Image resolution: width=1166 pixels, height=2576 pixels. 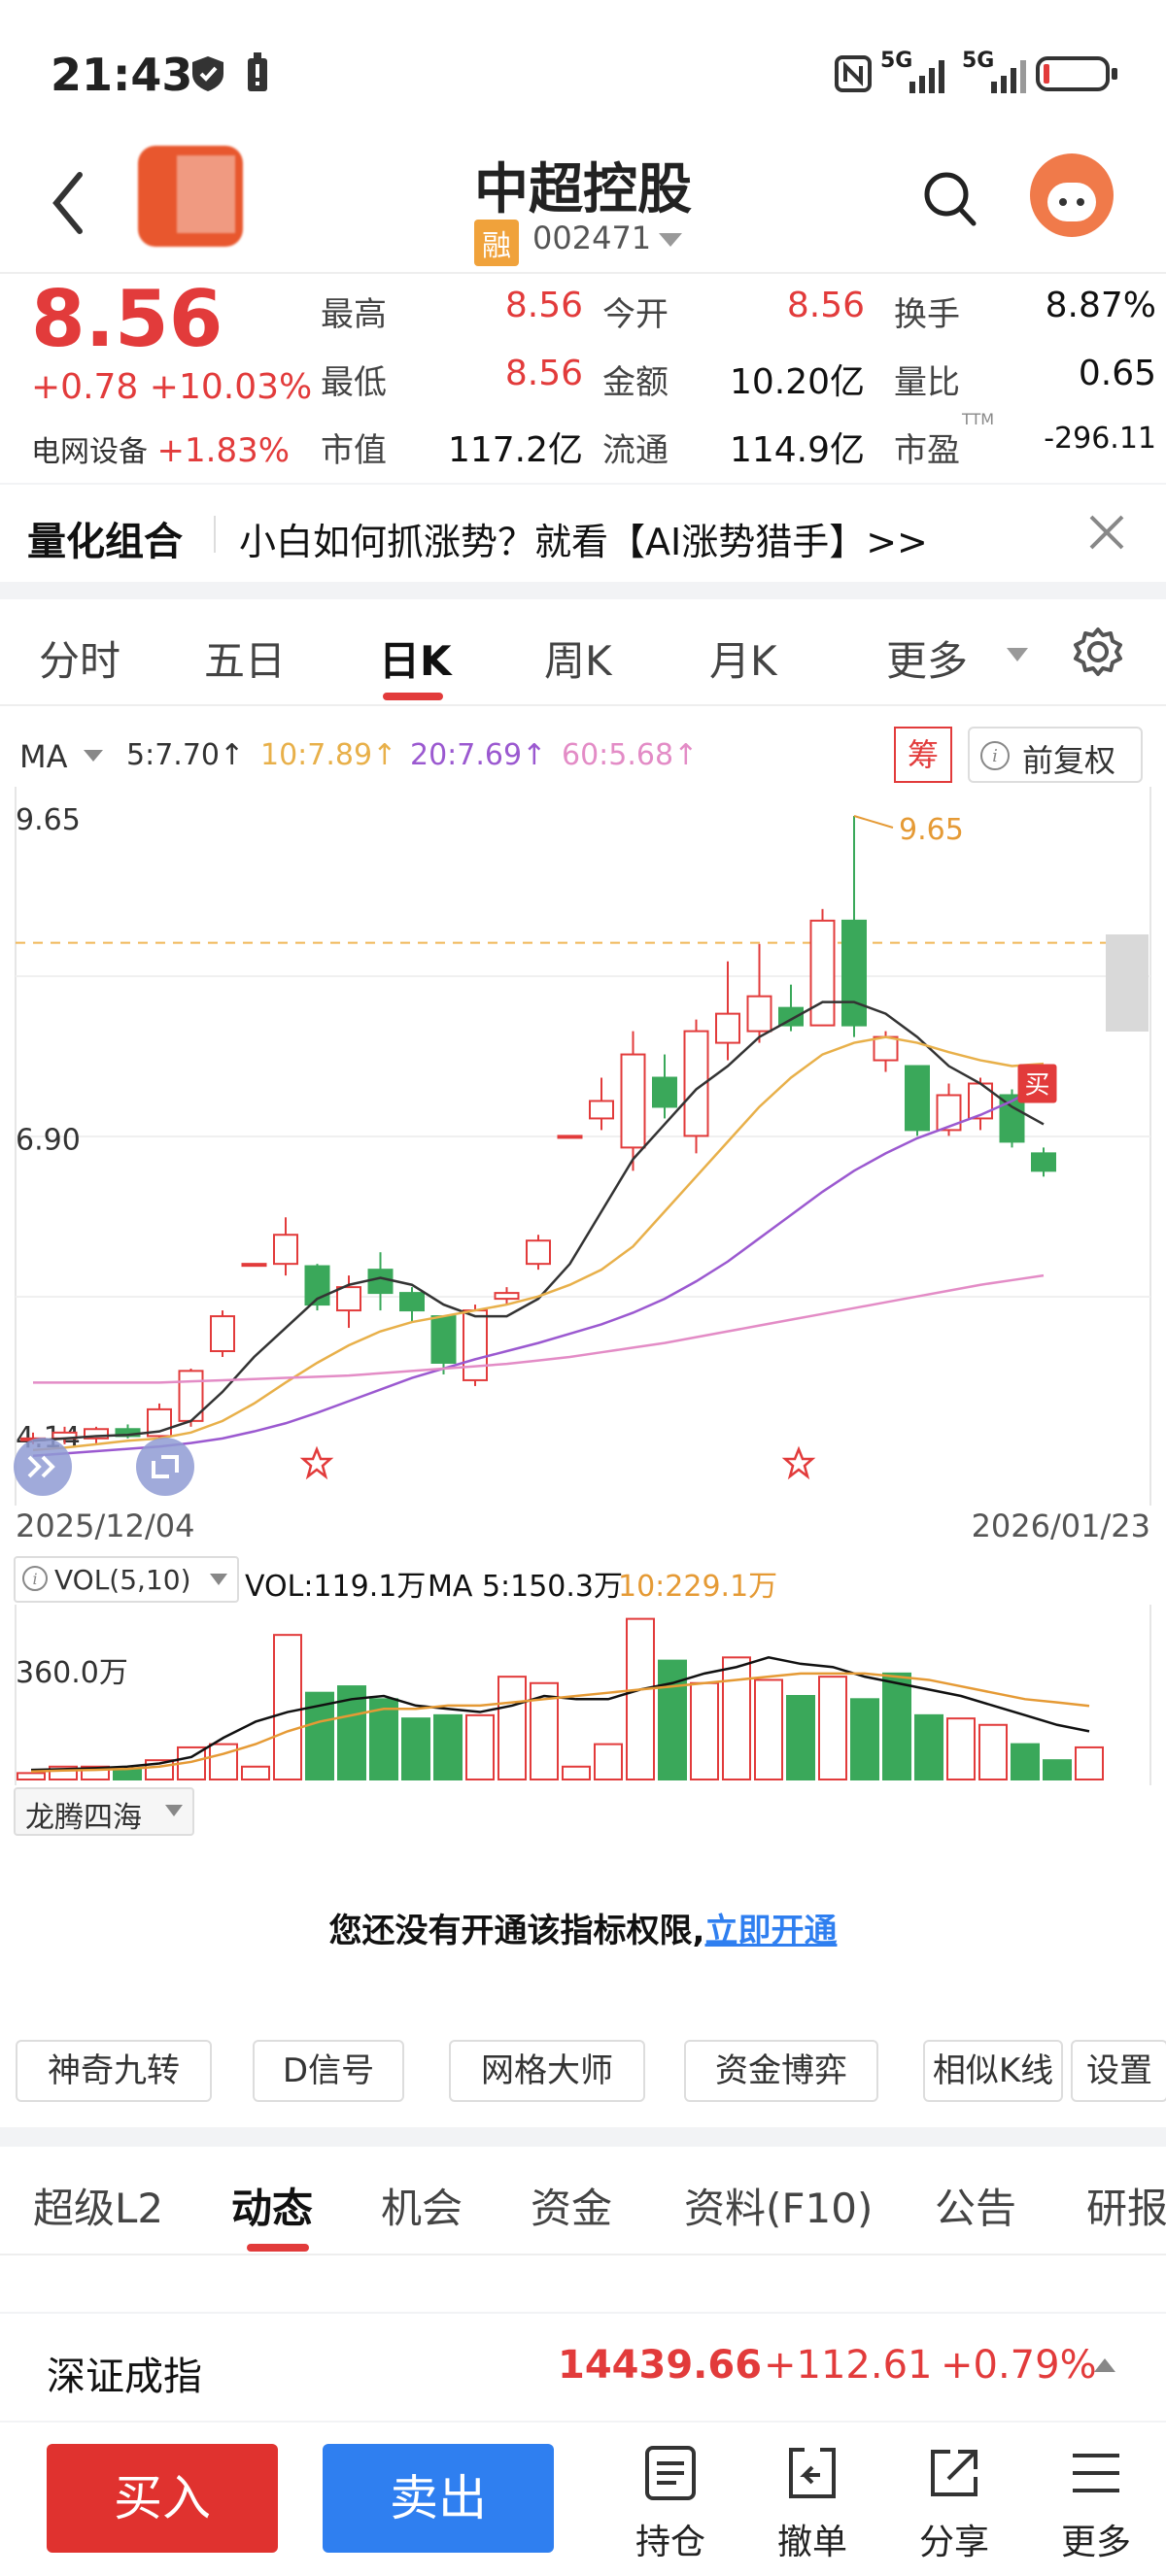 What do you see at coordinates (245, 661) in the screenshot?
I see `chart-tab: 五日` at bounding box center [245, 661].